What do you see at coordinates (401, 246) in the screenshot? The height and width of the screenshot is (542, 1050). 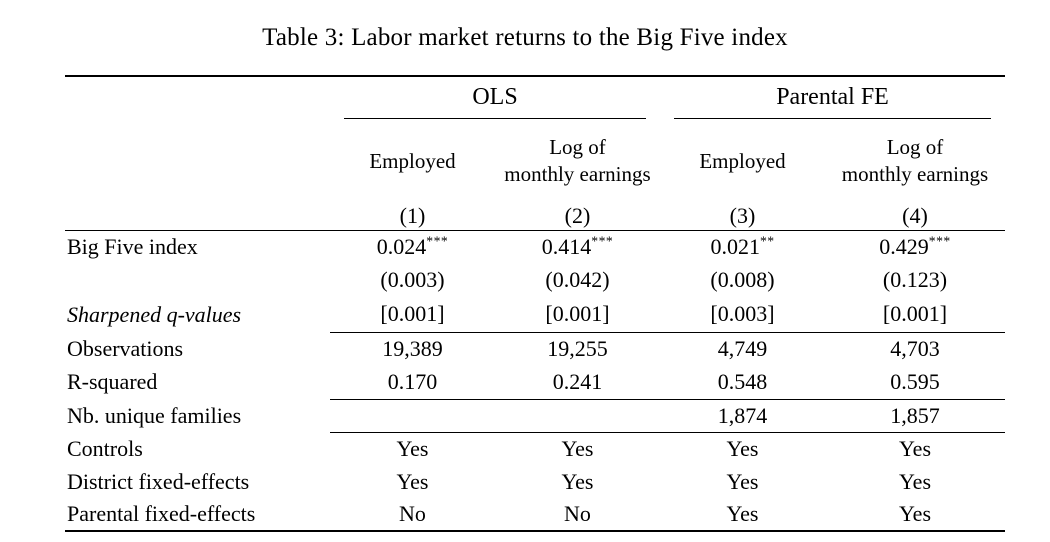 I see `coefficient-value: 0.024` at bounding box center [401, 246].